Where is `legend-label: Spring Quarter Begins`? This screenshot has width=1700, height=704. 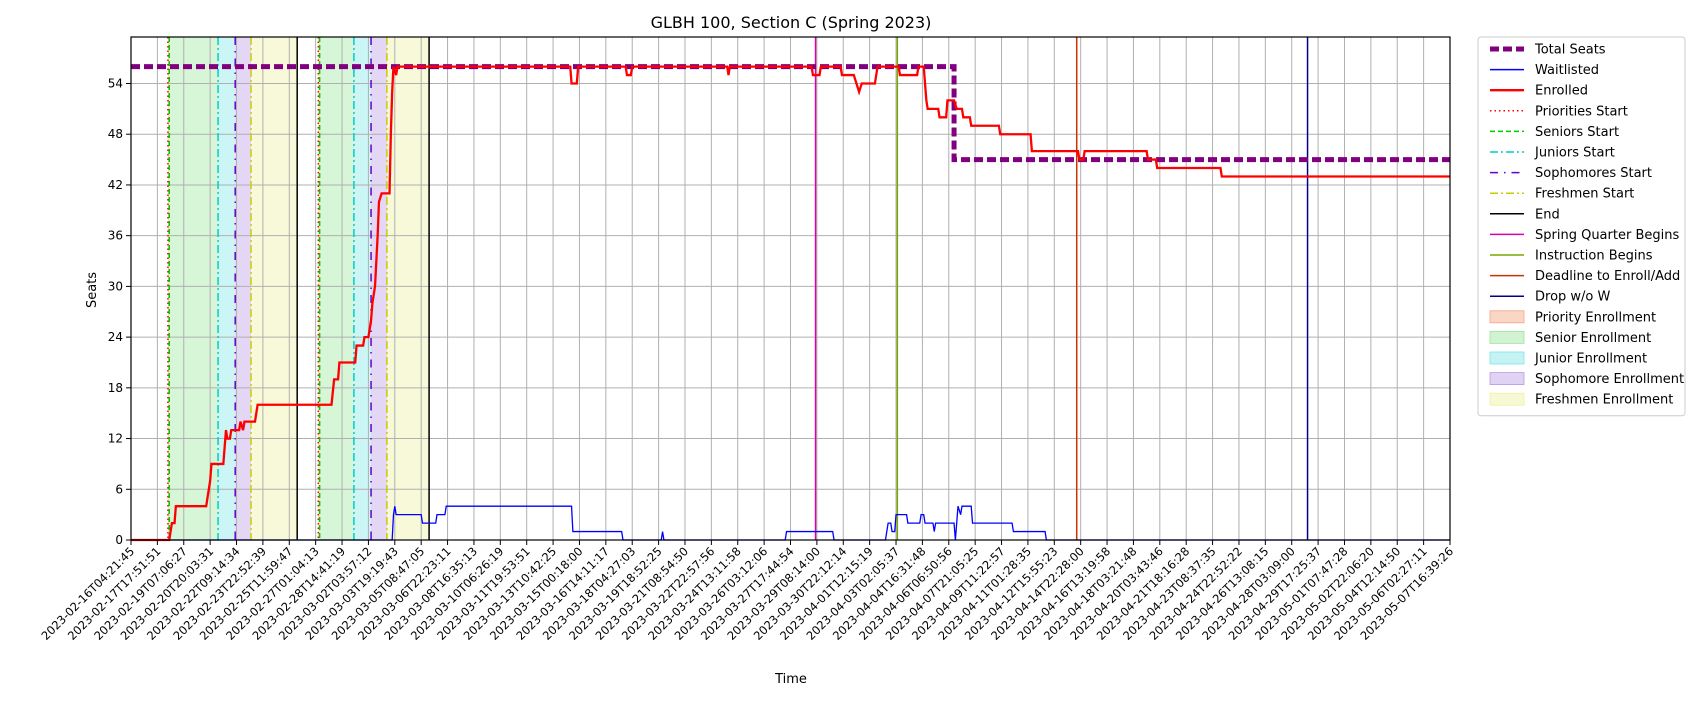
legend-label: Spring Quarter Begins is located at coordinates (1607, 235).